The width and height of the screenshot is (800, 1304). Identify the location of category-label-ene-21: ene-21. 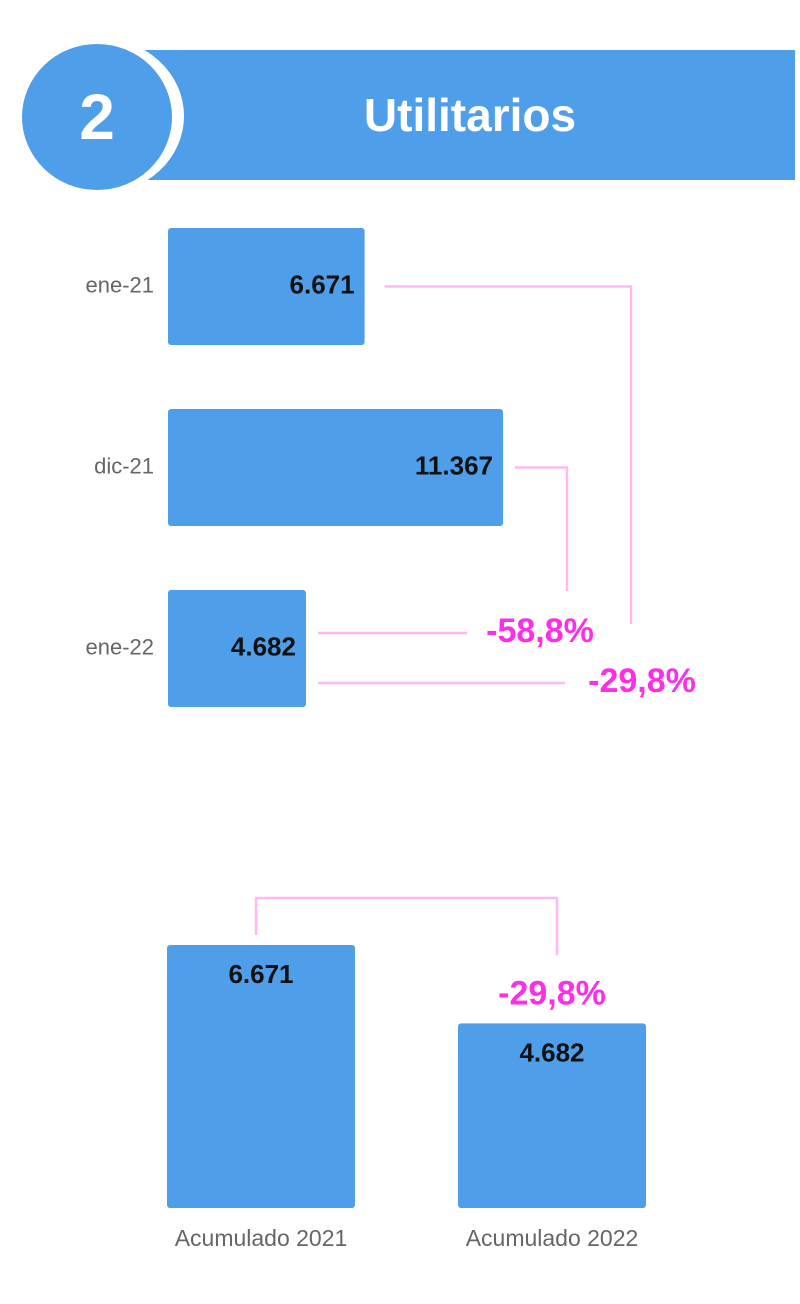
(119, 284).